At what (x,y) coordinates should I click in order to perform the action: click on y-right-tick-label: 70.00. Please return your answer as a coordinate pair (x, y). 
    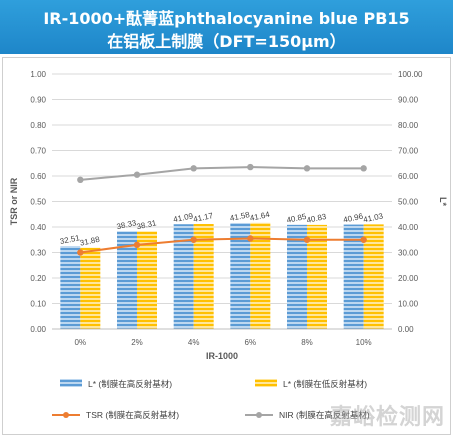
    Looking at the image, I should click on (408, 151).